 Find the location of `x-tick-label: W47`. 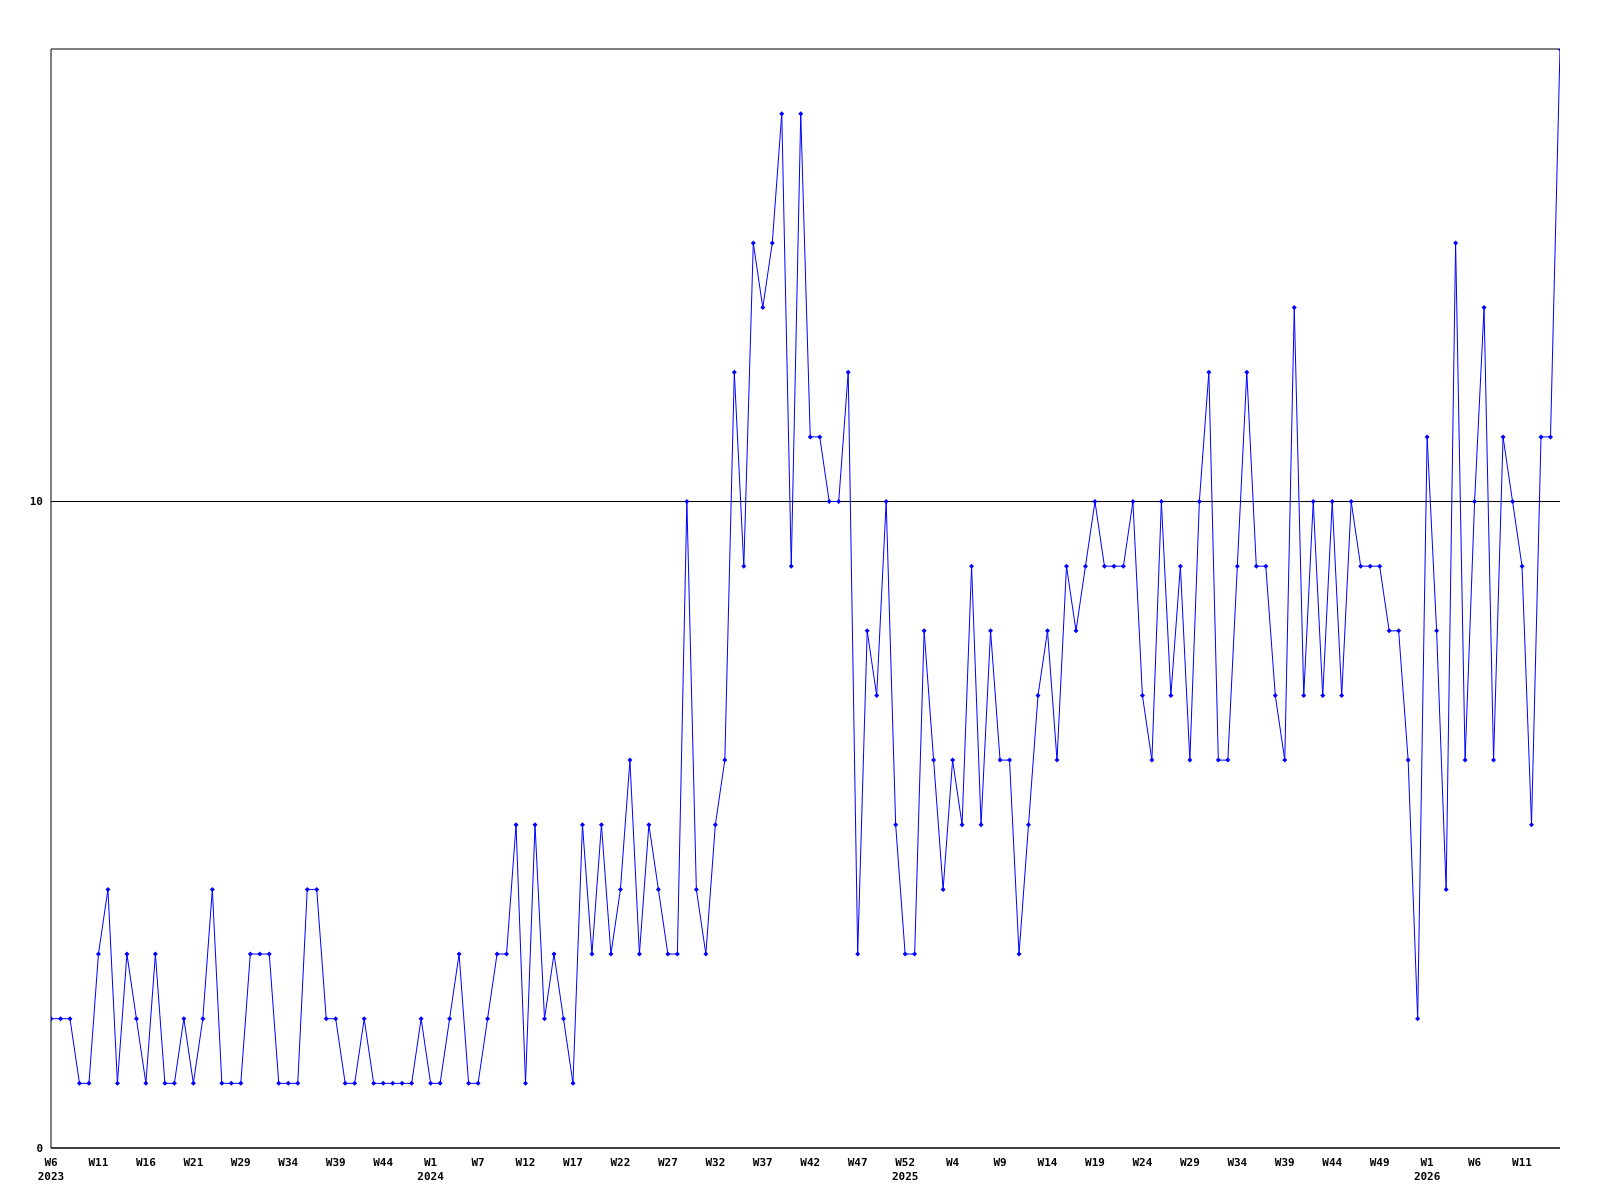

x-tick-label: W47 is located at coordinates (857, 1162).